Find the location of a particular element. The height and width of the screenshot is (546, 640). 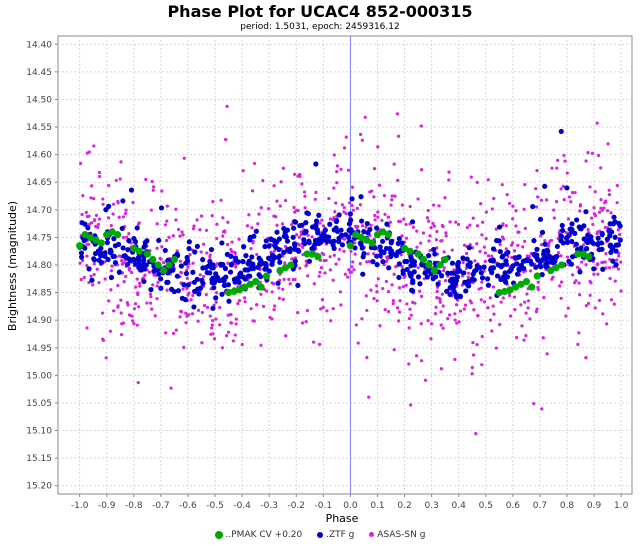

y-tick-label: 15.20 is located at coordinates (39, 487).